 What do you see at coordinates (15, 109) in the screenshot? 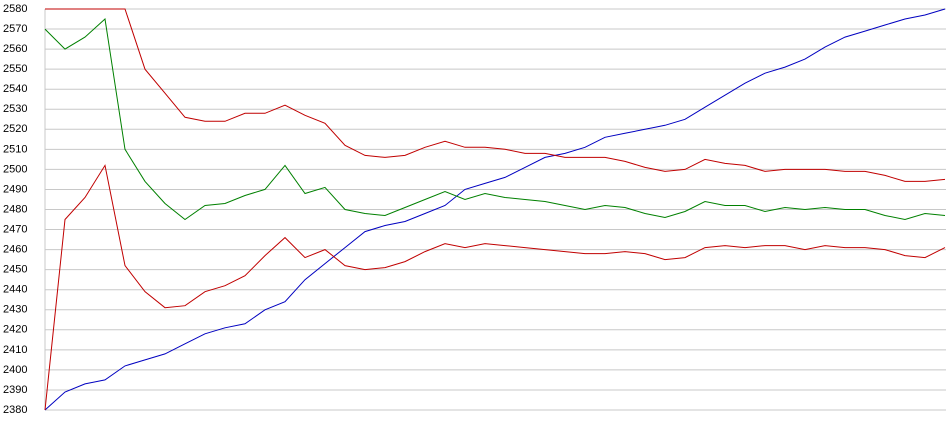
I see `y-tick-label: 2530` at bounding box center [15, 109].